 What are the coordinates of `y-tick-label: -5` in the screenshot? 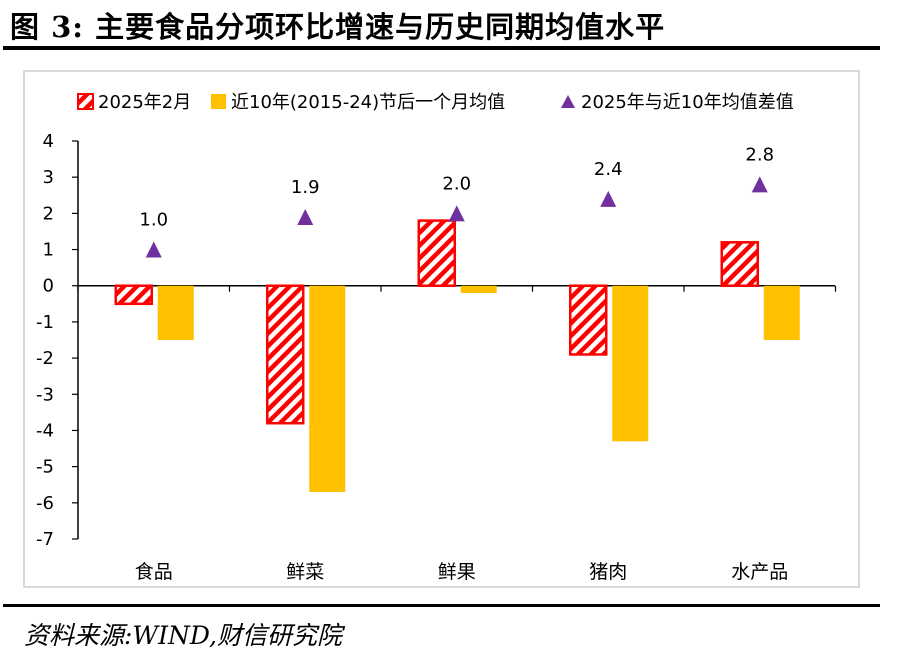 It's located at (45, 467).